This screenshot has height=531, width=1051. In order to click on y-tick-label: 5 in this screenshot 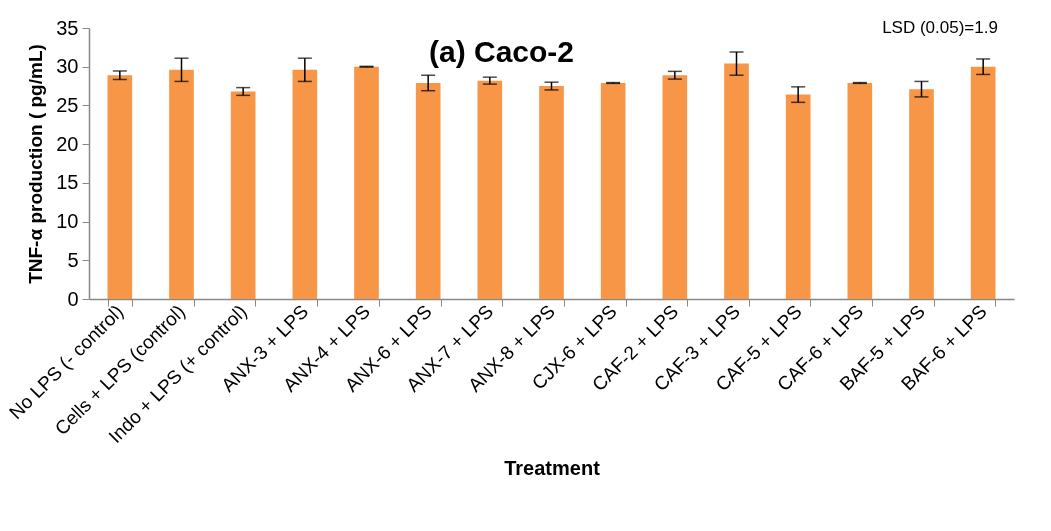, I will do `click(73, 259)`.